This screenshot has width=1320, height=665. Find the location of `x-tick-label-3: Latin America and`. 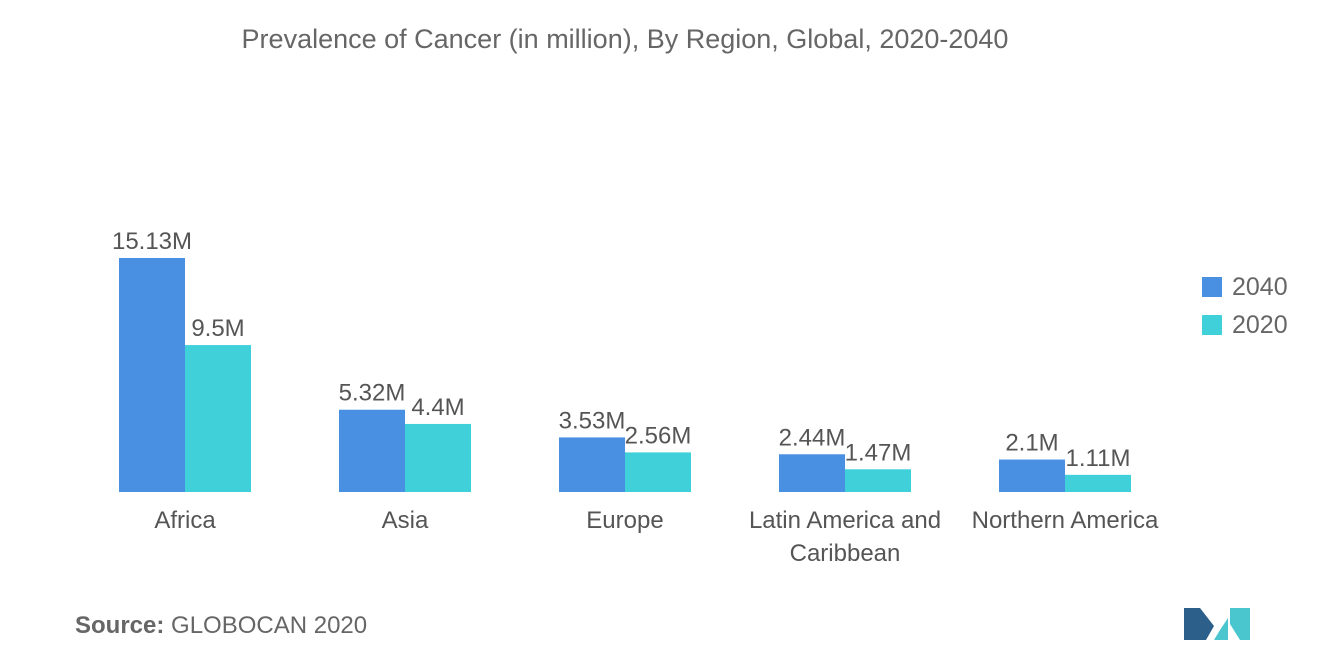

x-tick-label-3: Latin America and is located at coordinates (845, 520).